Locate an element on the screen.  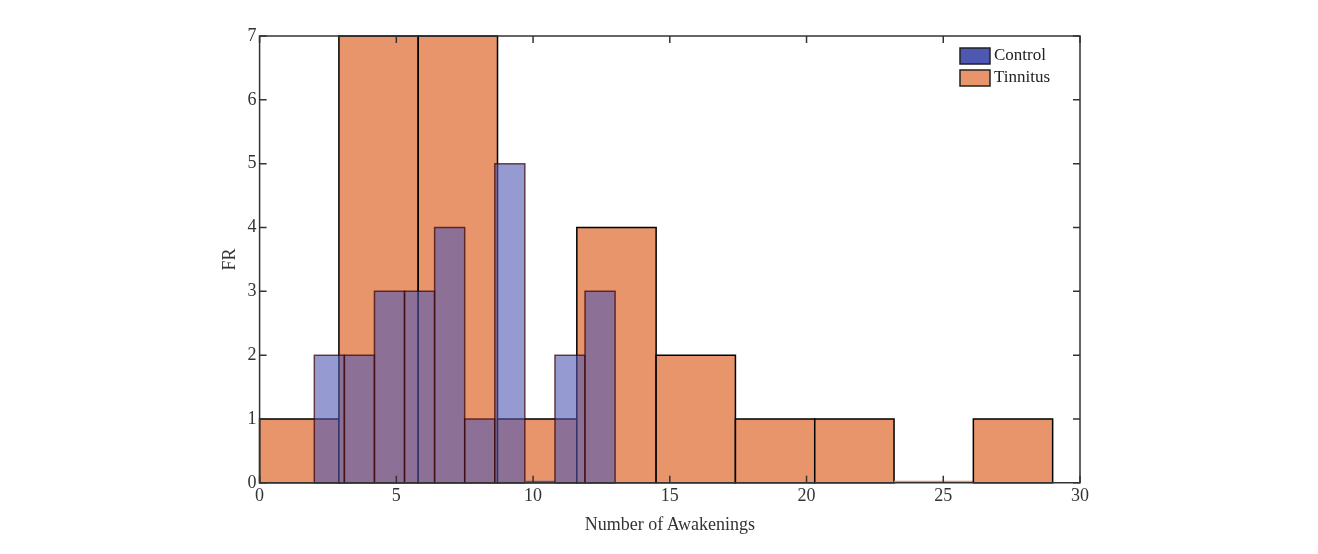
y-tick-label: 2 is located at coordinates (252, 353).